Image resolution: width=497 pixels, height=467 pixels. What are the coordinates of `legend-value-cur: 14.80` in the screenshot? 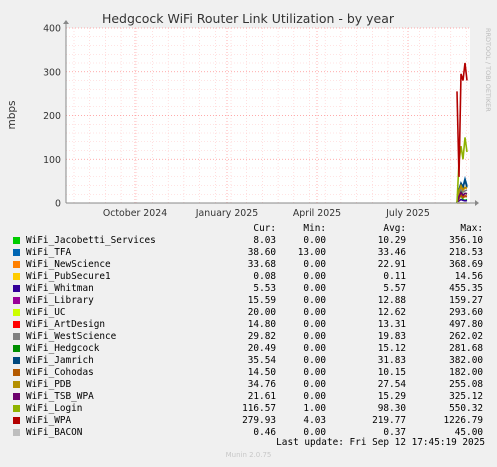 It's located at (261, 324).